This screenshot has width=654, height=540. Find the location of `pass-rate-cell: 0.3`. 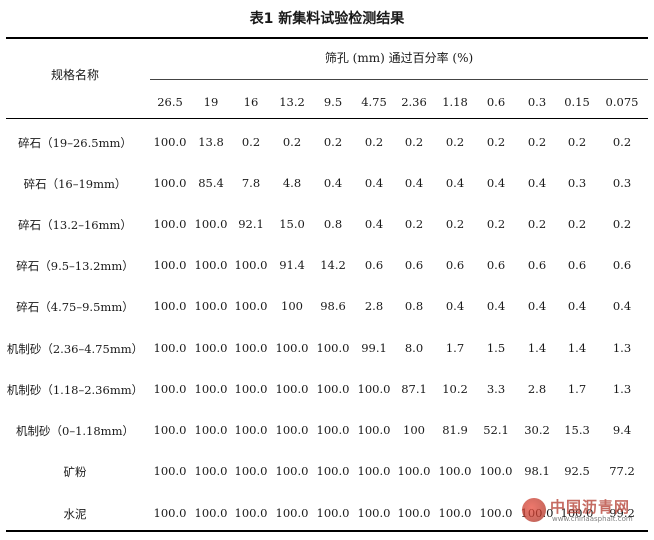

pass-rate-cell: 0.3 is located at coordinates (577, 183).